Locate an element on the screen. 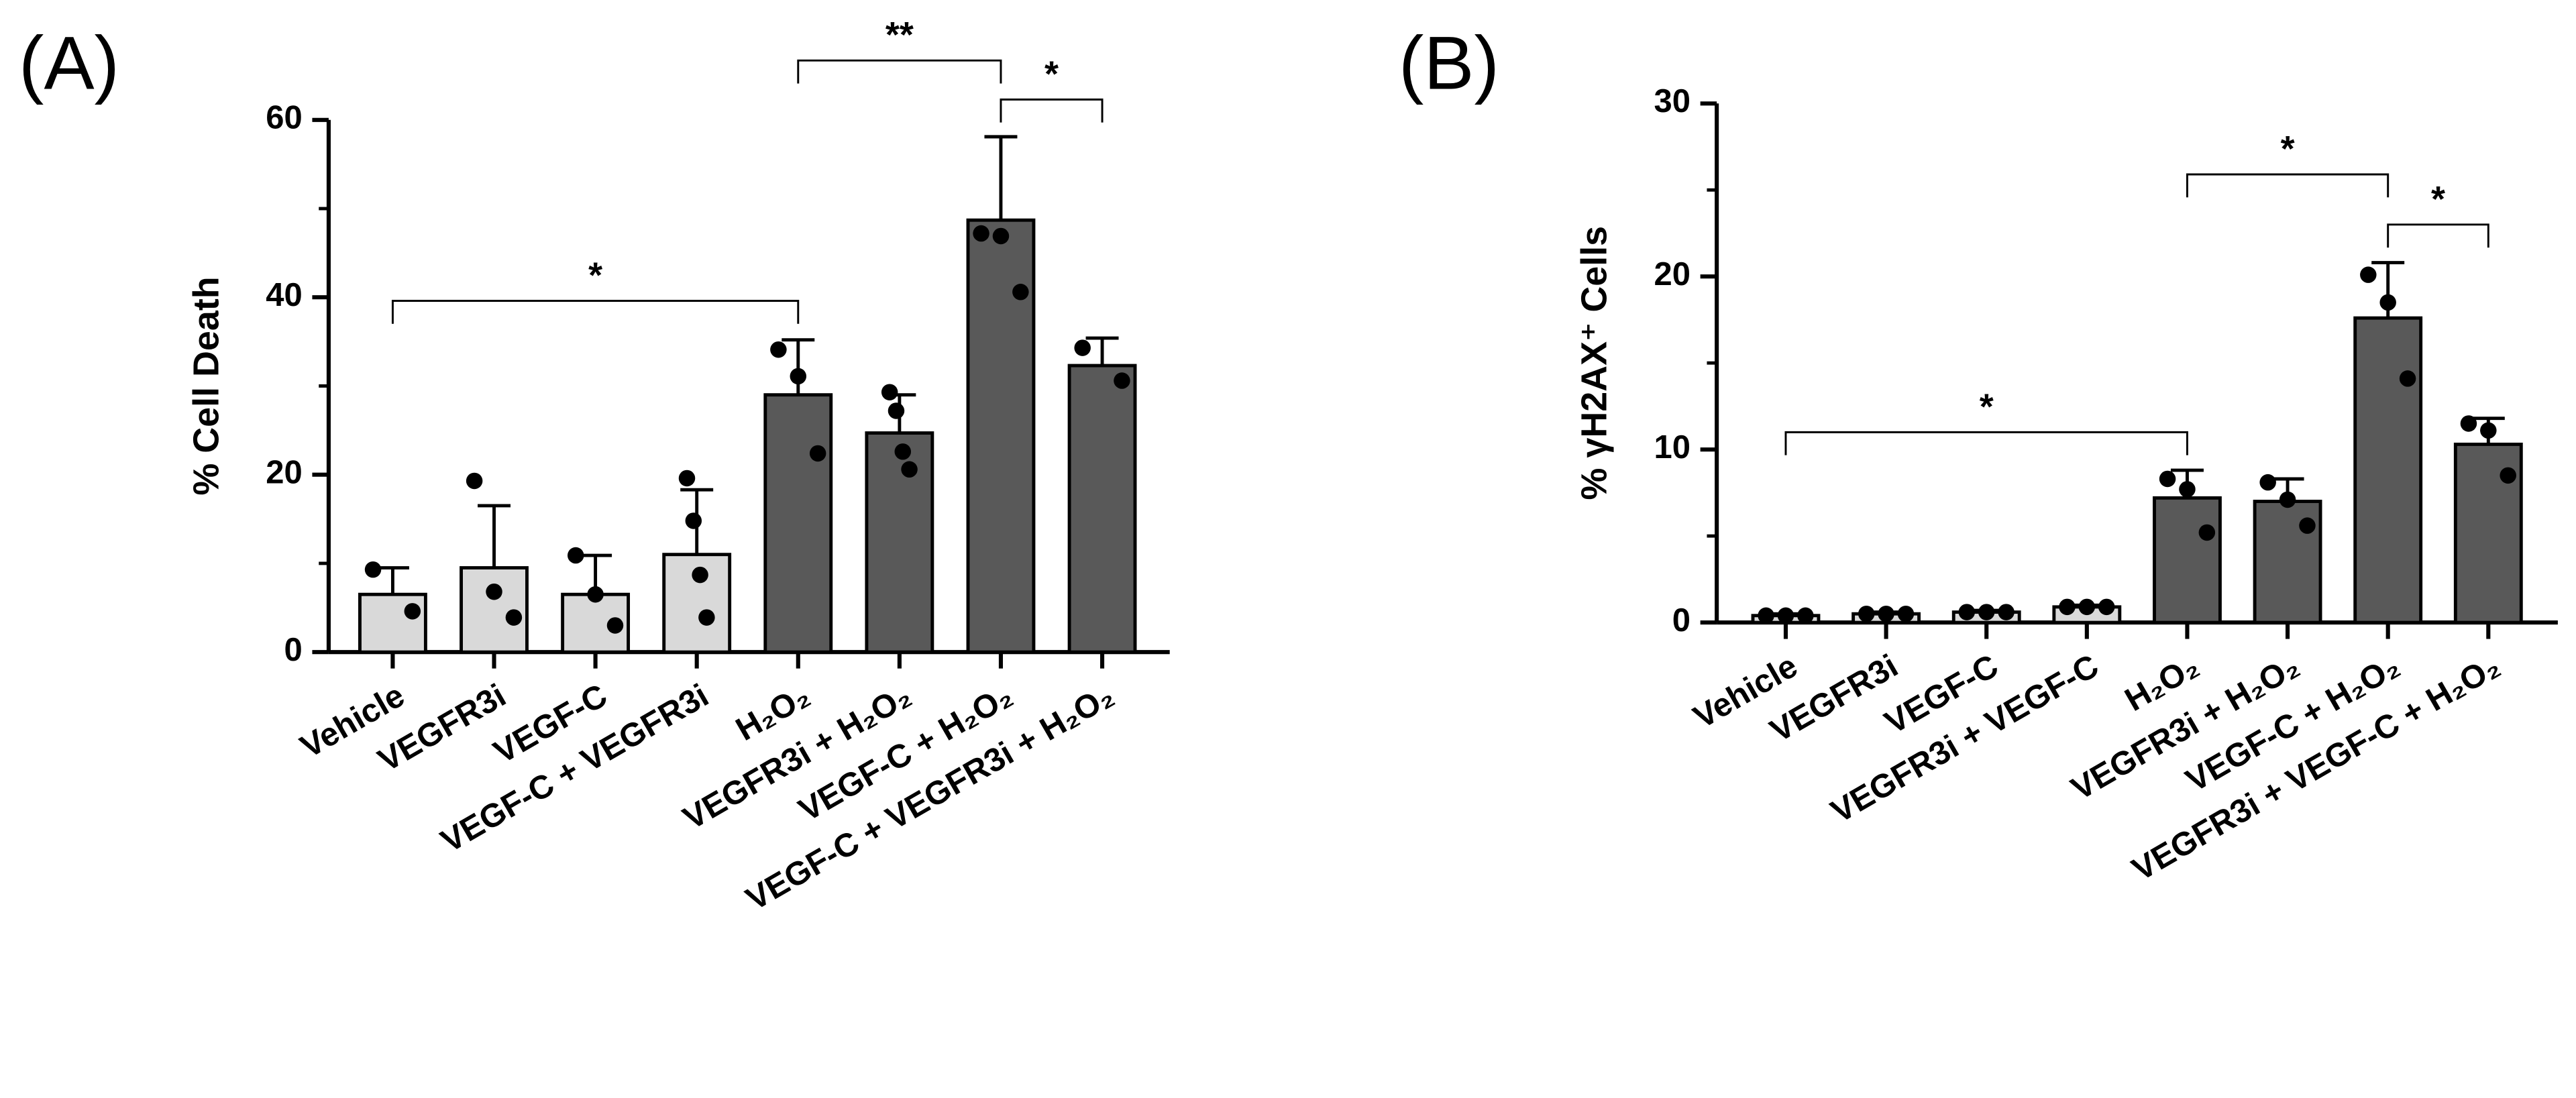 The width and height of the screenshot is (2576, 1098). panel-label: (A) is located at coordinates (69, 63).